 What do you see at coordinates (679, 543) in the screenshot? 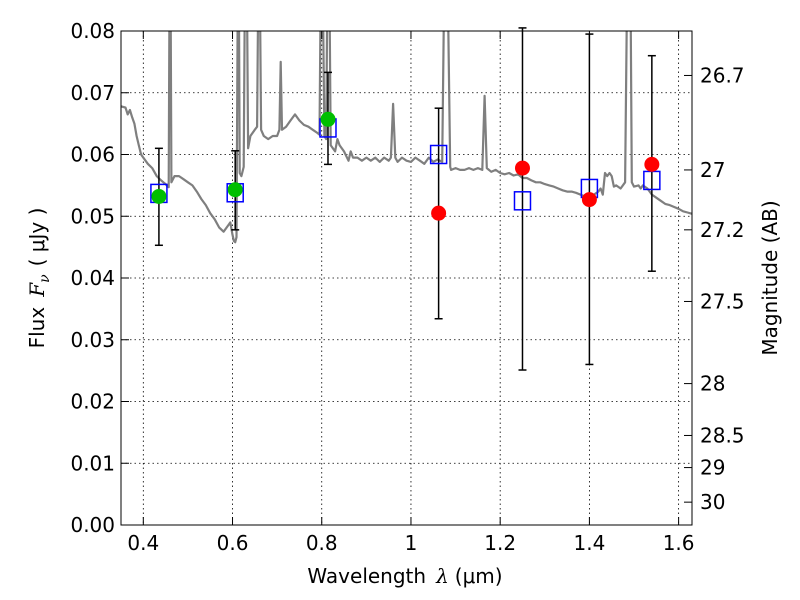
I see `x-tick-label: 1.6` at bounding box center [679, 543].